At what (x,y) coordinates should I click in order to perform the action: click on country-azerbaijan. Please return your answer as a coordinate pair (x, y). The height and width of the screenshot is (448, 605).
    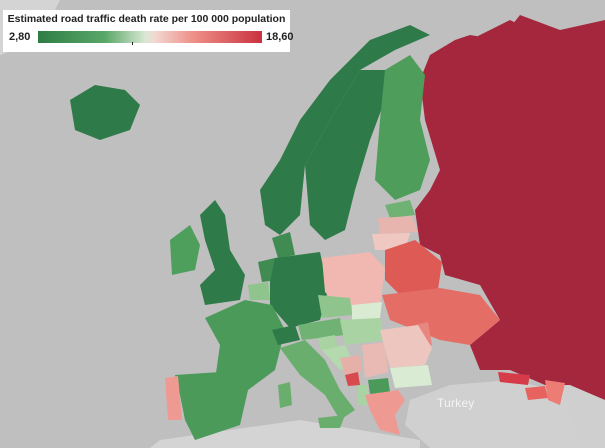
    Looking at the image, I should click on (555, 392).